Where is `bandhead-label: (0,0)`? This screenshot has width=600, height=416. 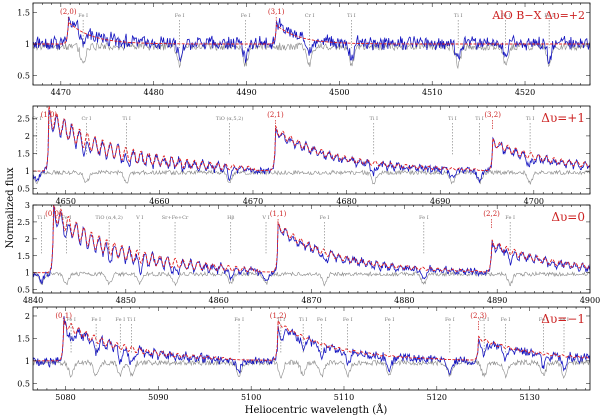 bandhead-label: (0,0) is located at coordinates (53, 214).